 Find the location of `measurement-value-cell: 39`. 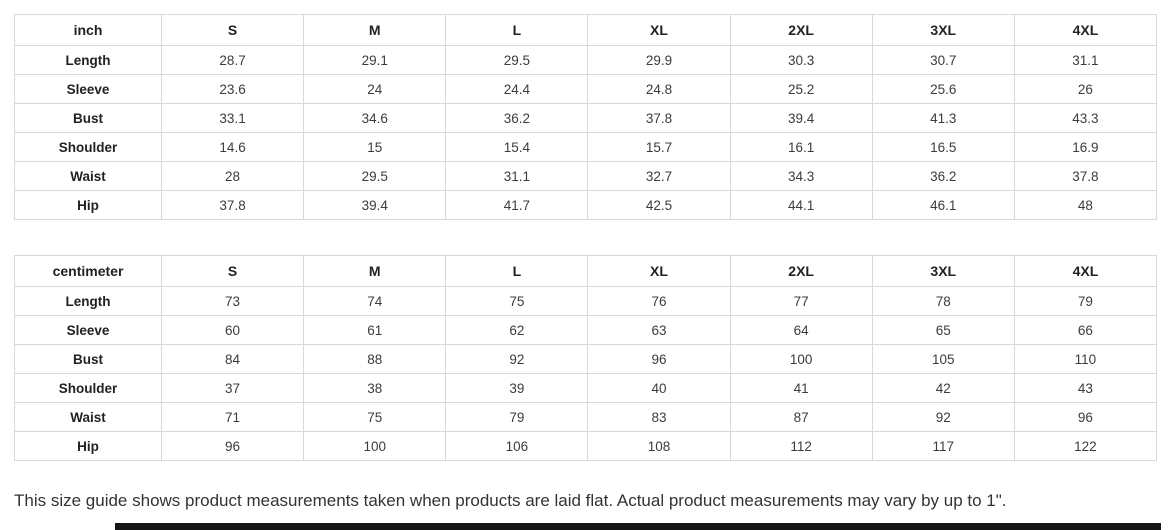

measurement-value-cell: 39 is located at coordinates (517, 388).